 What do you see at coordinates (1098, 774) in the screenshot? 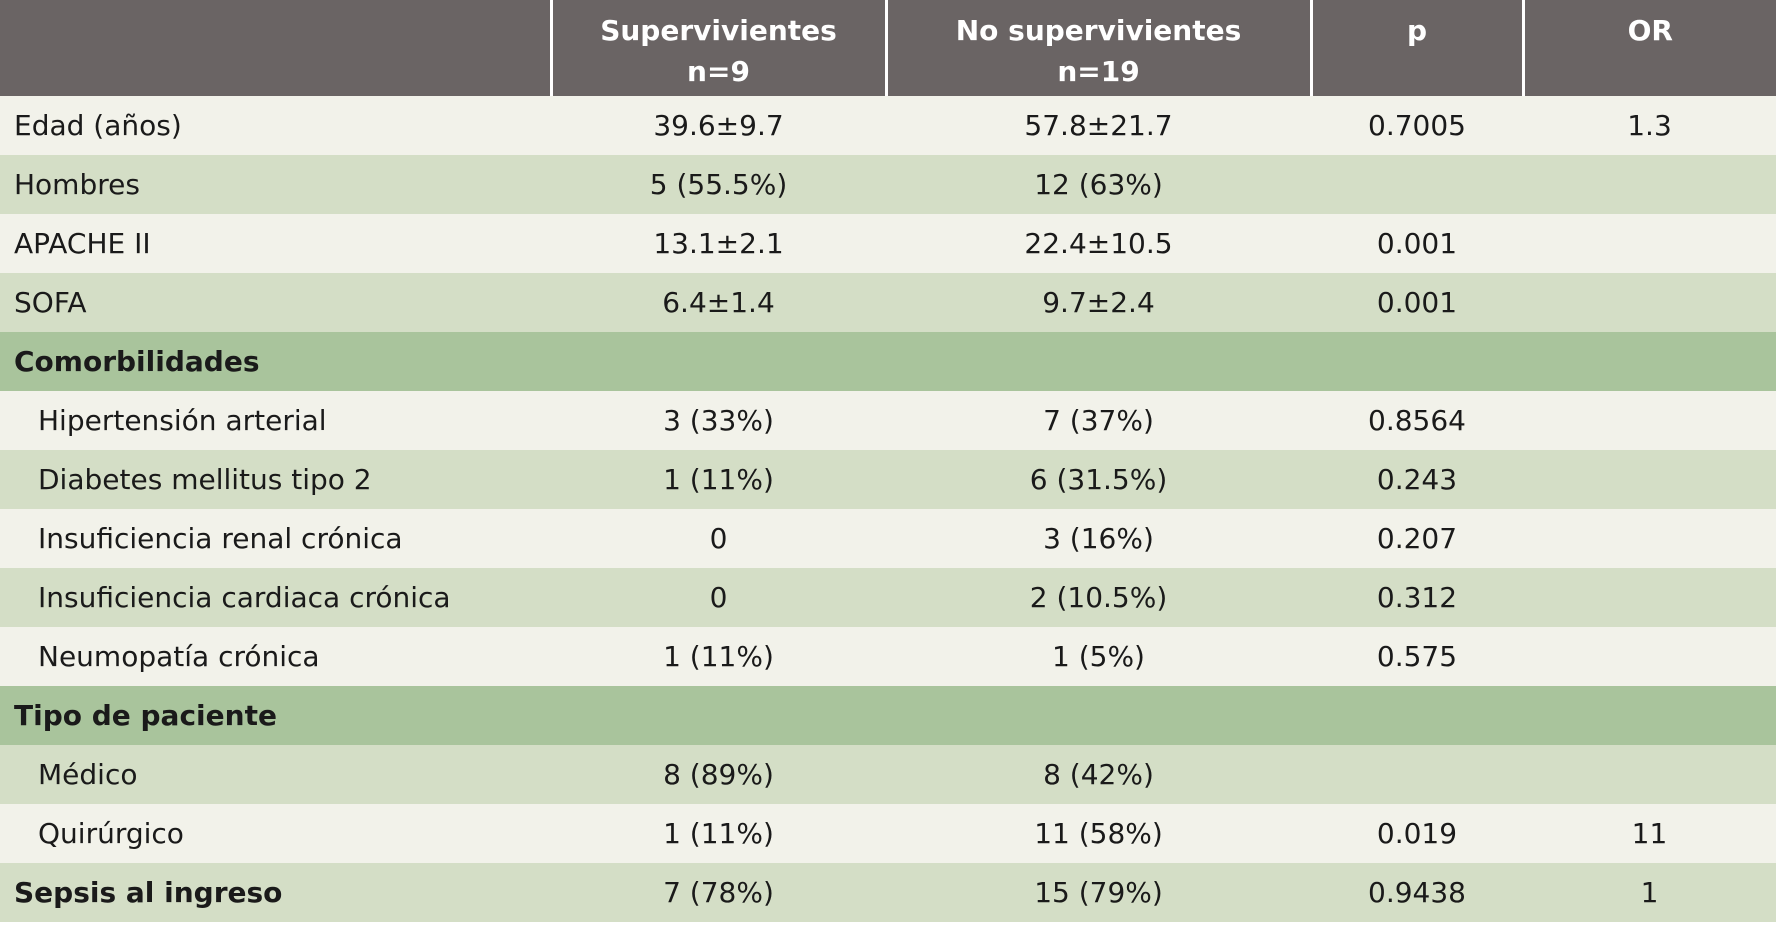
I see `cell-no-supervivientes: 8 (42%)` at bounding box center [1098, 774].